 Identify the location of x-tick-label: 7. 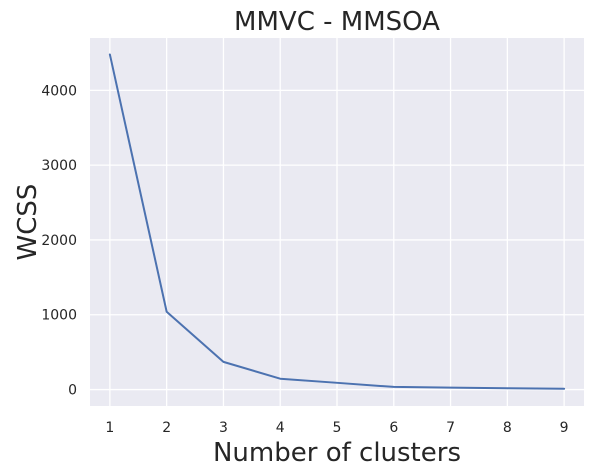
(450, 428).